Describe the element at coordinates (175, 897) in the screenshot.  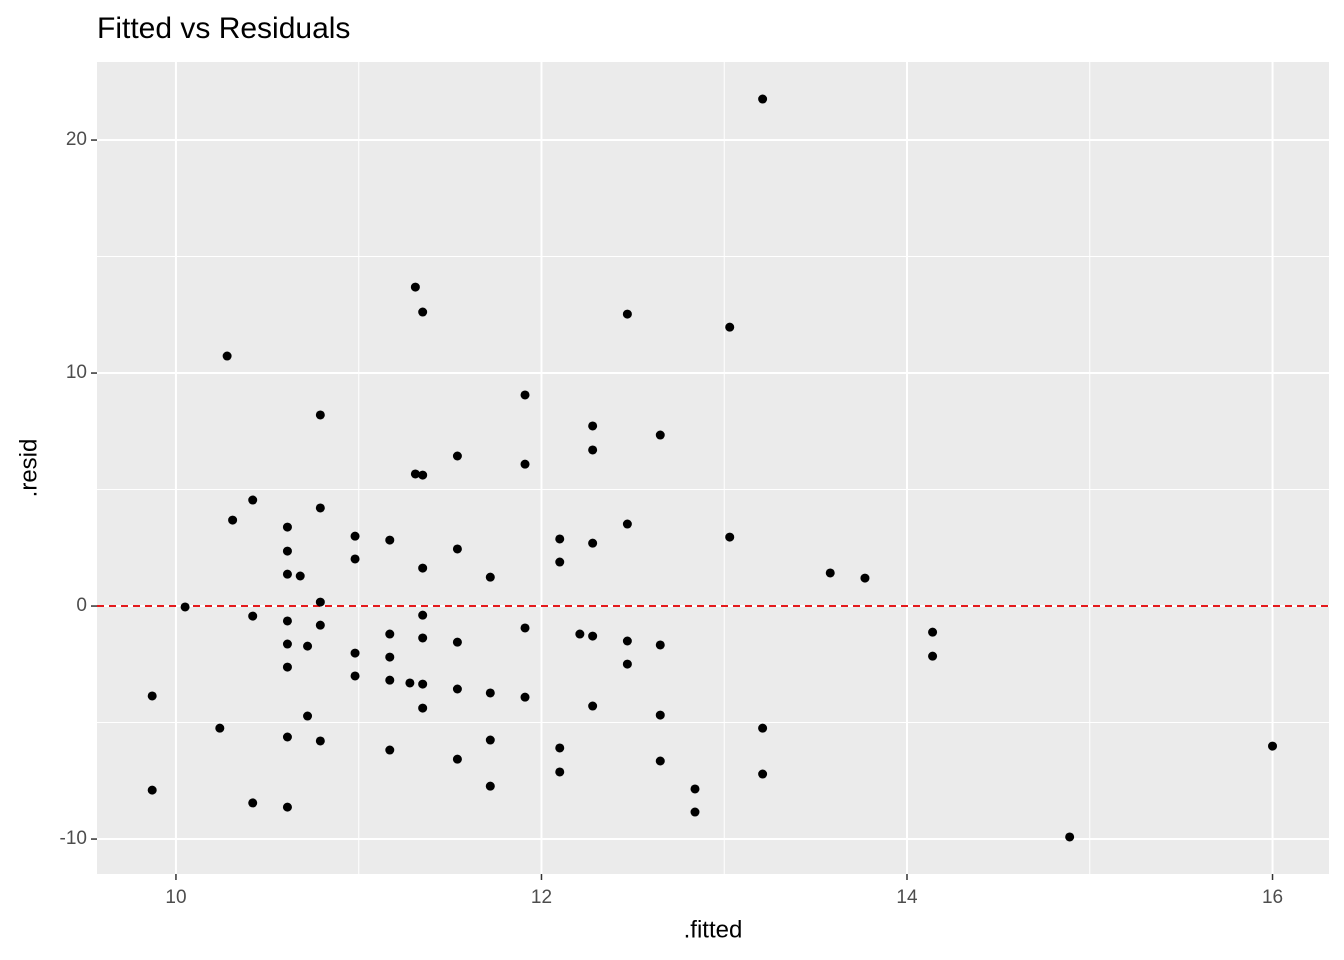
I see `x-tick-label: 10` at that location.